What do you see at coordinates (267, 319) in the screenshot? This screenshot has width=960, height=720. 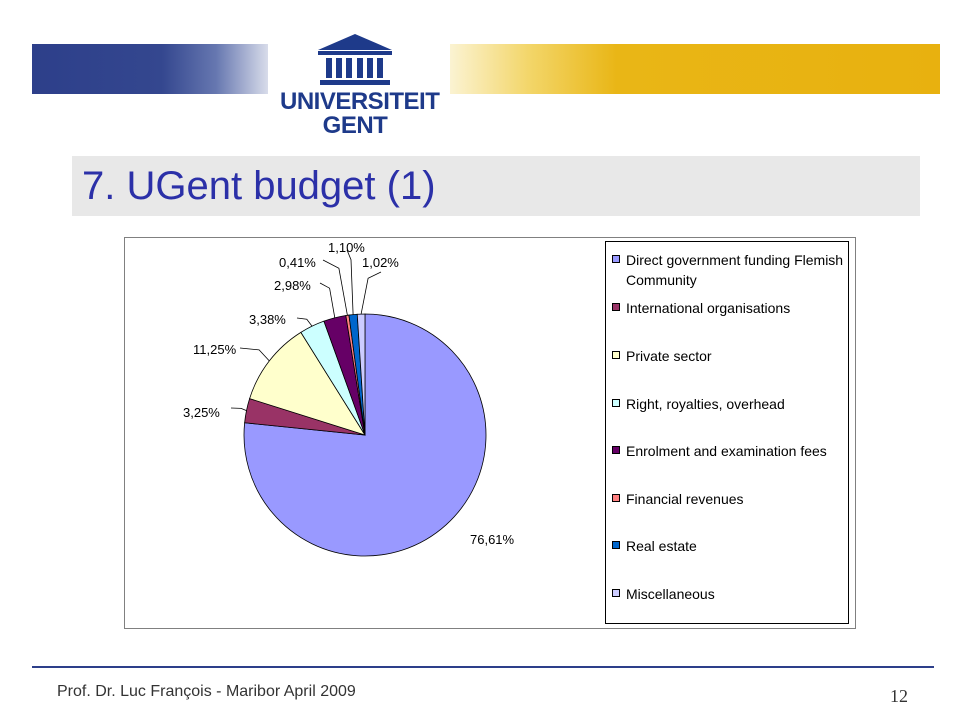 I see `data-label-right-royalties-overhead: 3,38%` at bounding box center [267, 319].